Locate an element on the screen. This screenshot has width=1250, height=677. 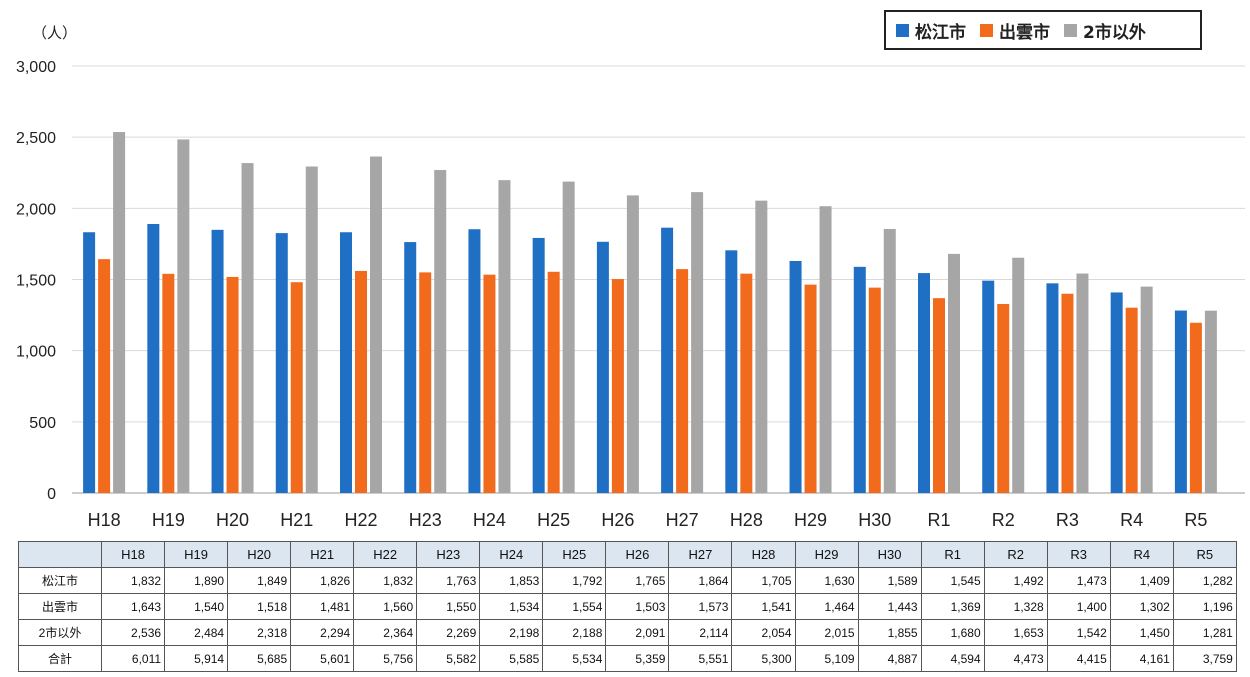
bar-2-H19 is located at coordinates (183, 316).